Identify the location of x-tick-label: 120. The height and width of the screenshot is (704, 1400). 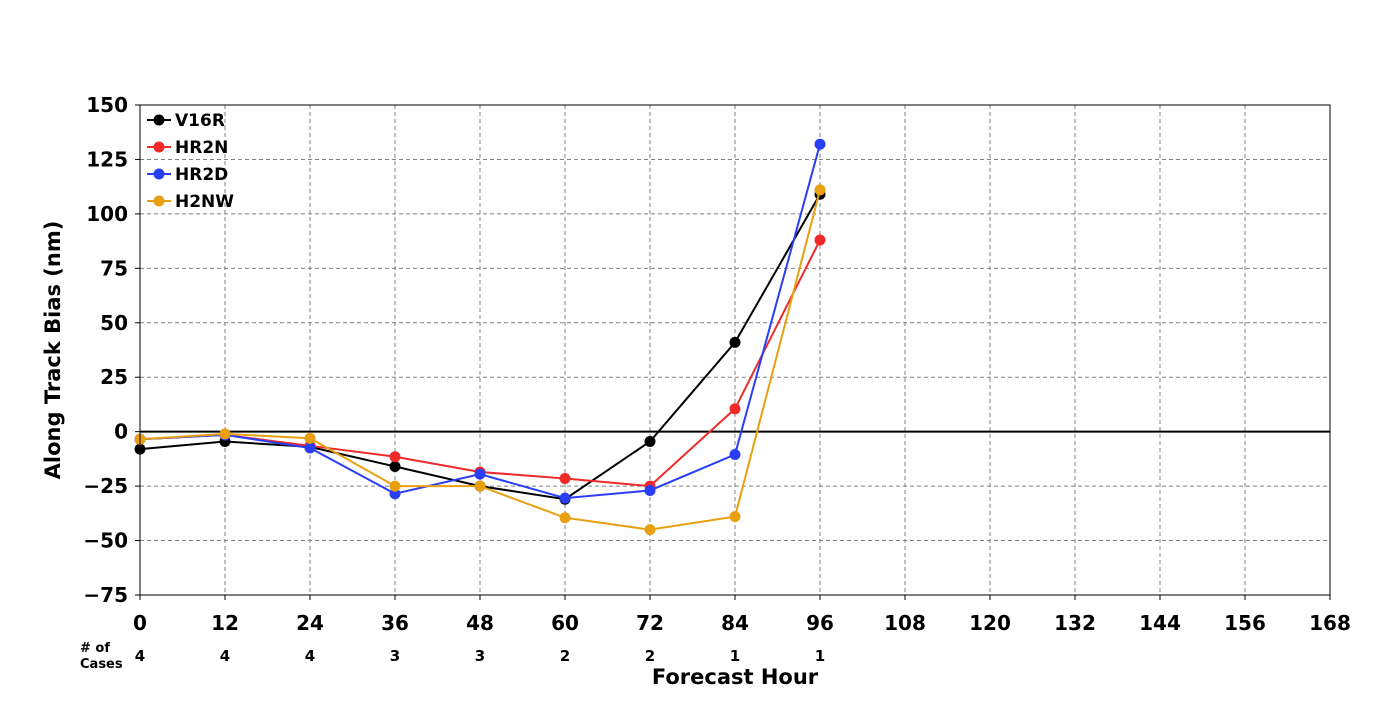
(990, 623).